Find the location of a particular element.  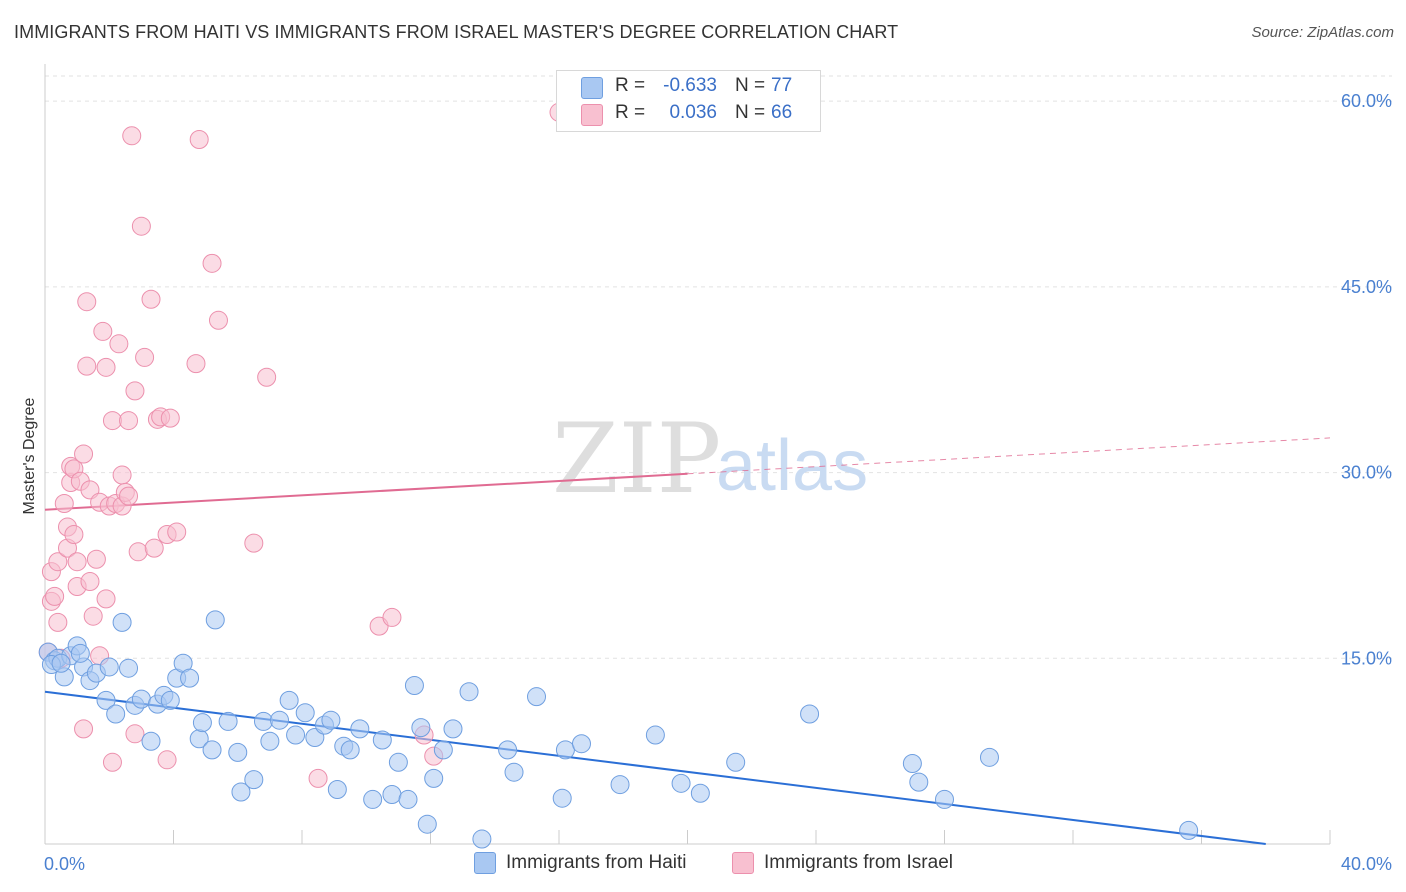

x-tick-label: 40.0% is located at coordinates (1366, 864).